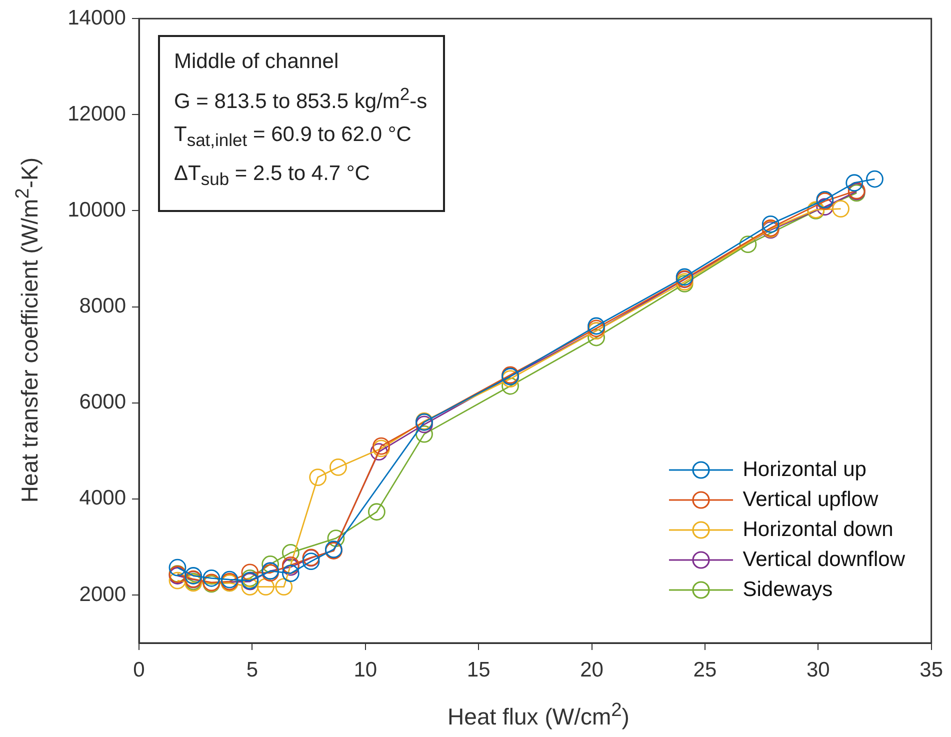 The height and width of the screenshot is (737, 951). Describe the element at coordinates (818, 530) in the screenshot. I see `legend-label: Horizontal down` at that location.